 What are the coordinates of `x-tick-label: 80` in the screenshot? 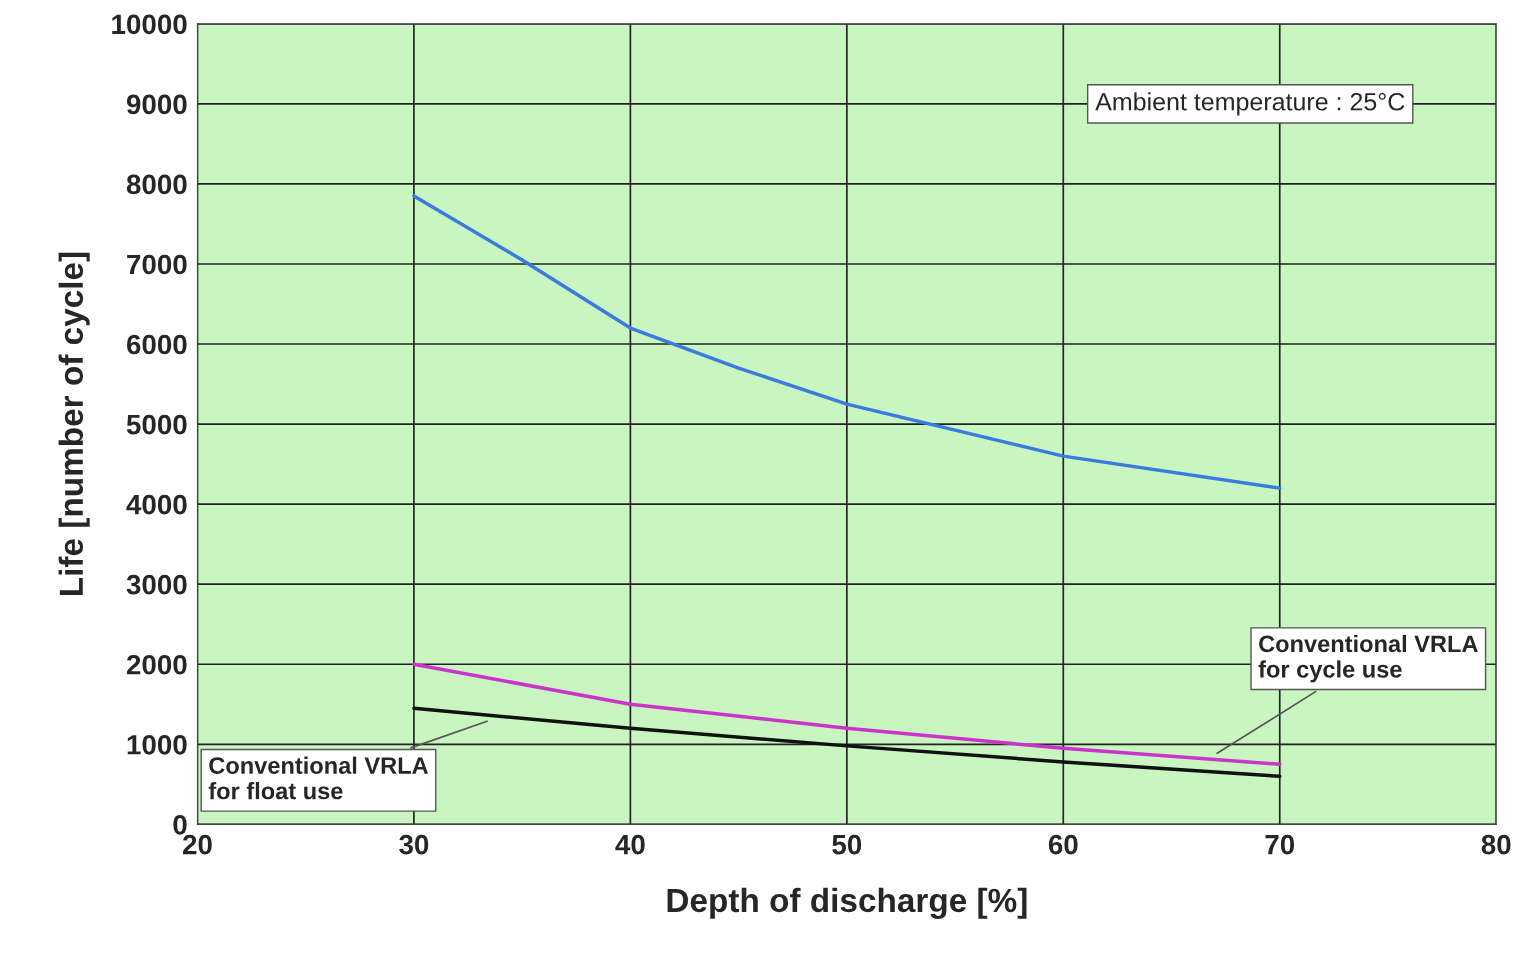 It's located at (1496, 844).